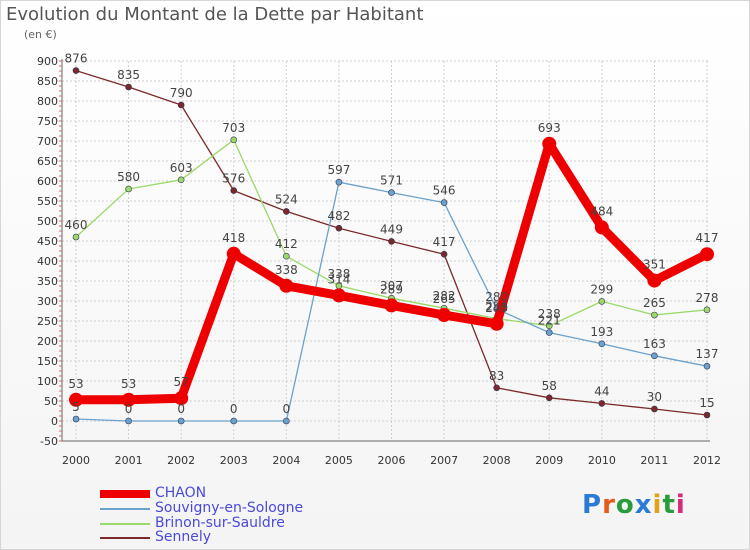  What do you see at coordinates (601, 289) in the screenshot?
I see `data-label: 299` at bounding box center [601, 289].